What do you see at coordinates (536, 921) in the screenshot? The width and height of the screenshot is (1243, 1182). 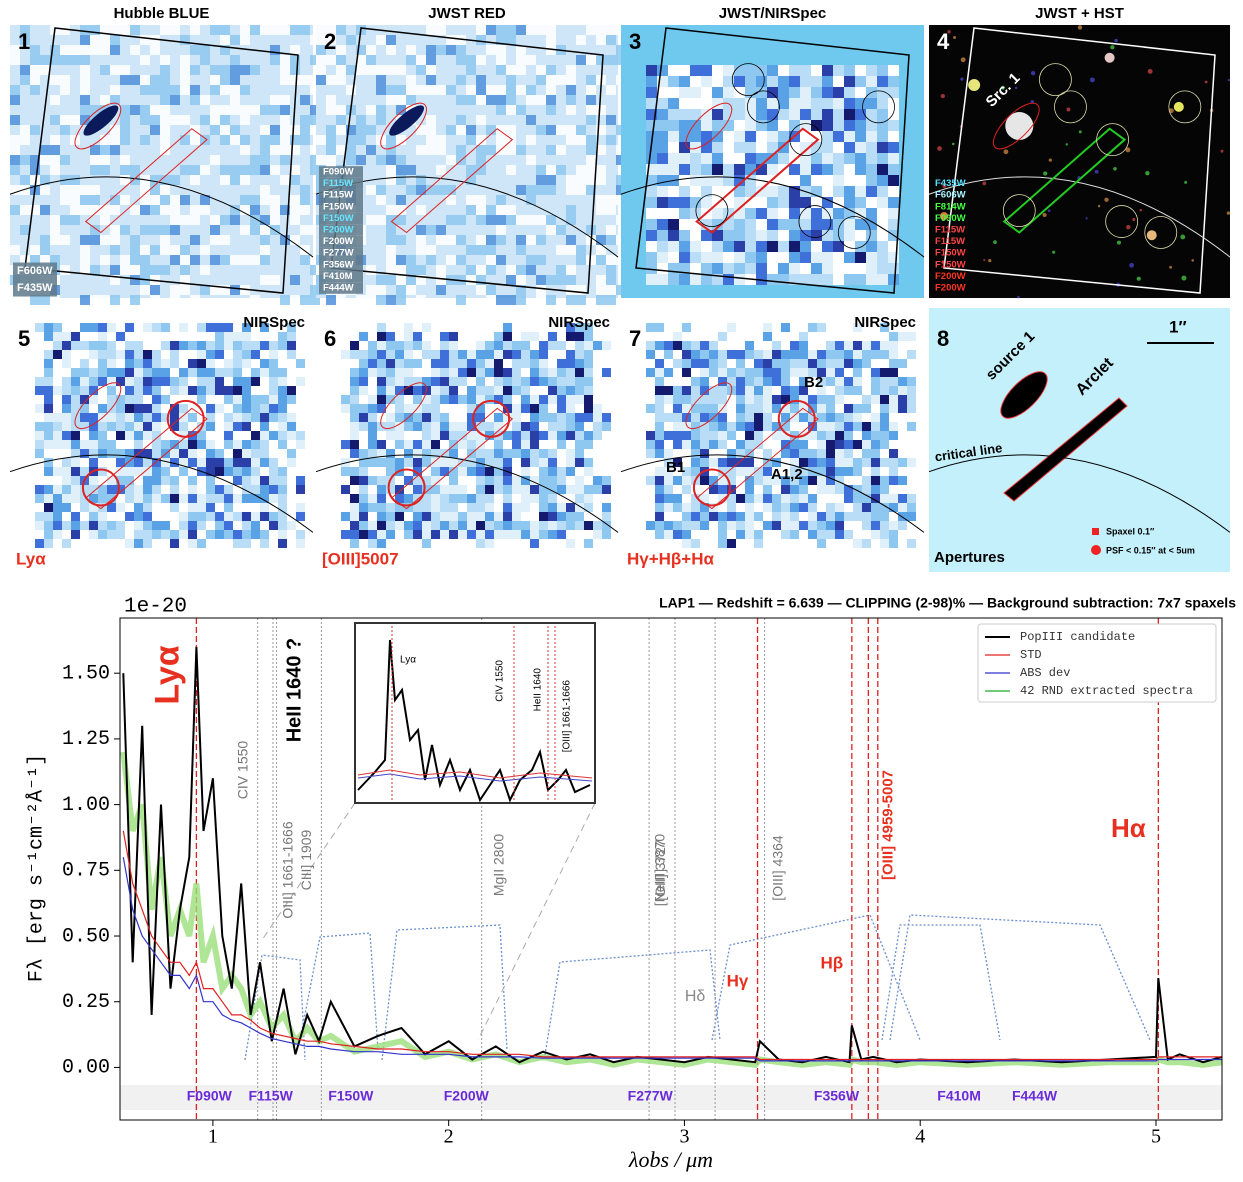 I see `inset-connector` at bounding box center [536, 921].